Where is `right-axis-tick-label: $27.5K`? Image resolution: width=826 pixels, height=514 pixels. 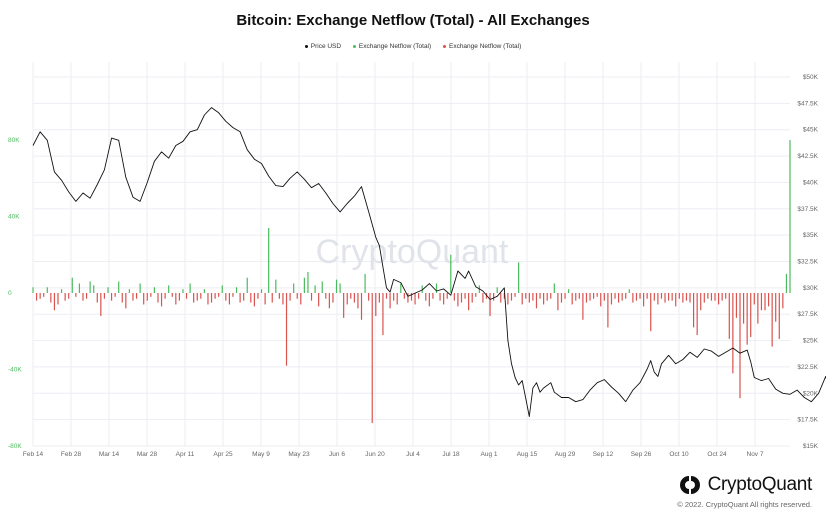 right-axis-tick-label: $27.5K is located at coordinates (807, 314).